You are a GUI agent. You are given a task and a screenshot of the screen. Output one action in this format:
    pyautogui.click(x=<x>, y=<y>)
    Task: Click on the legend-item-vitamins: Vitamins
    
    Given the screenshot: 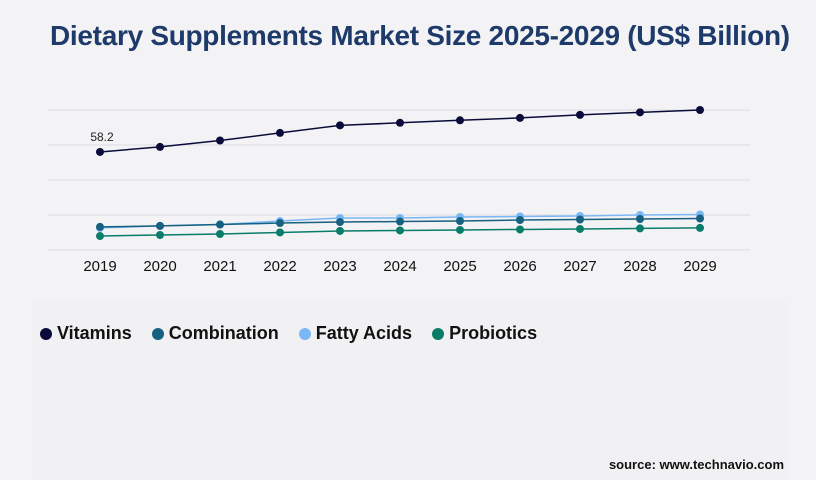 What is the action you would take?
    pyautogui.click(x=86, y=333)
    